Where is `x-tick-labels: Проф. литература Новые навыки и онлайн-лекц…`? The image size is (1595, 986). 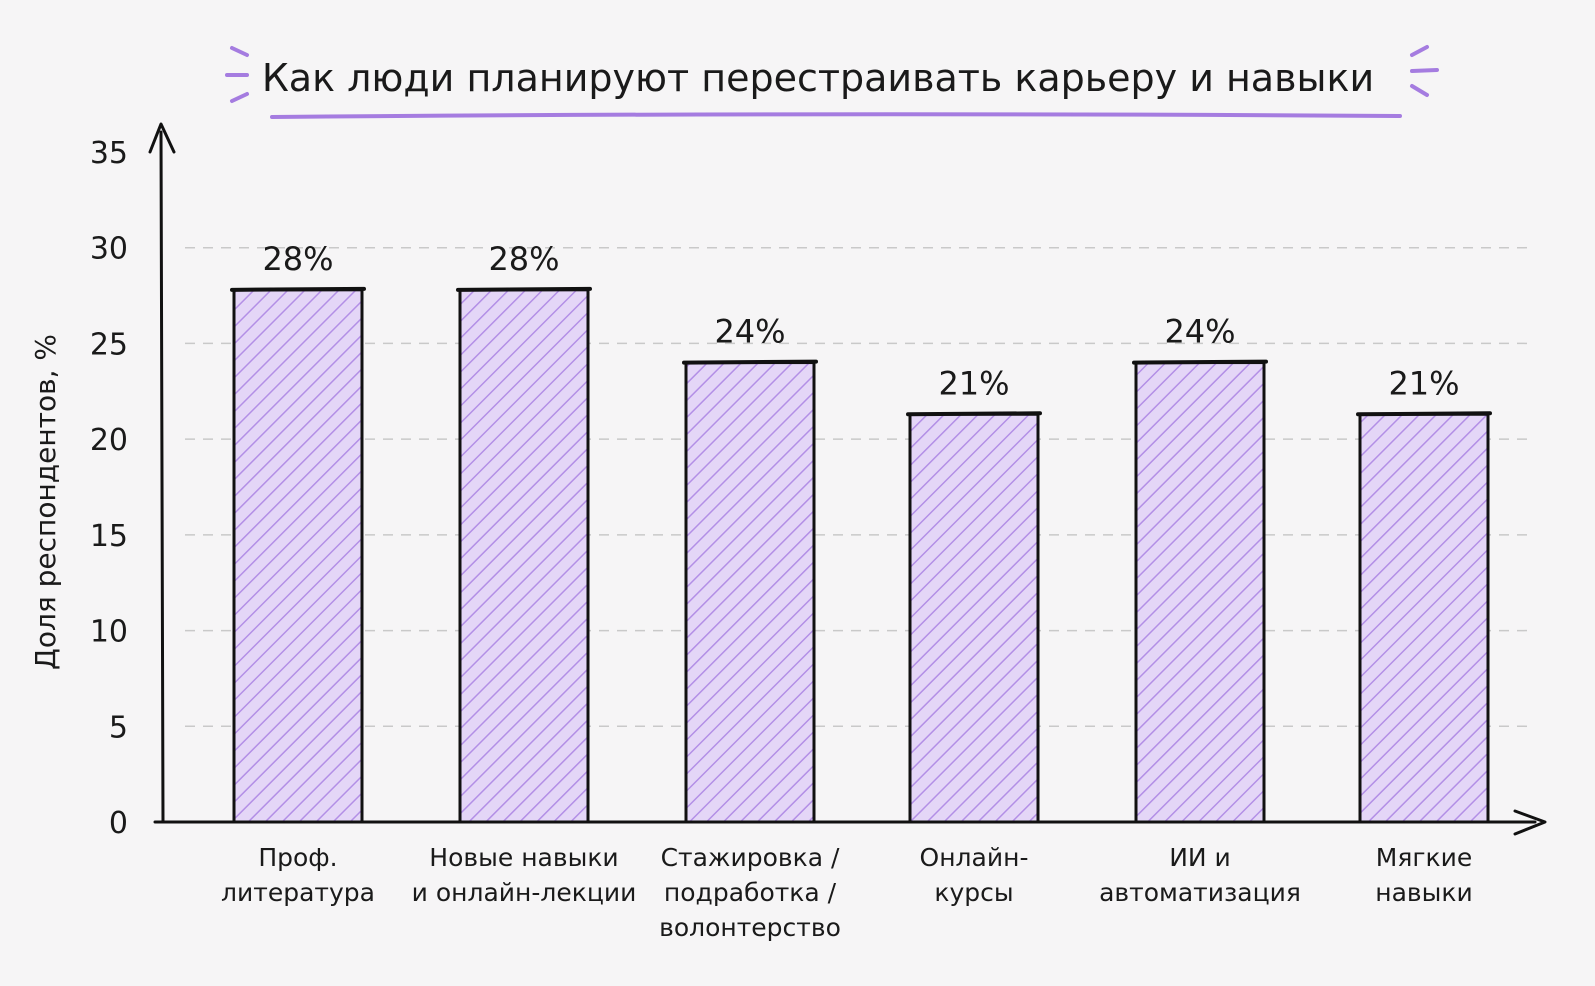 x-tick-labels: Проф. литература Новые навыки и онлайн-лекц… is located at coordinates (847, 892).